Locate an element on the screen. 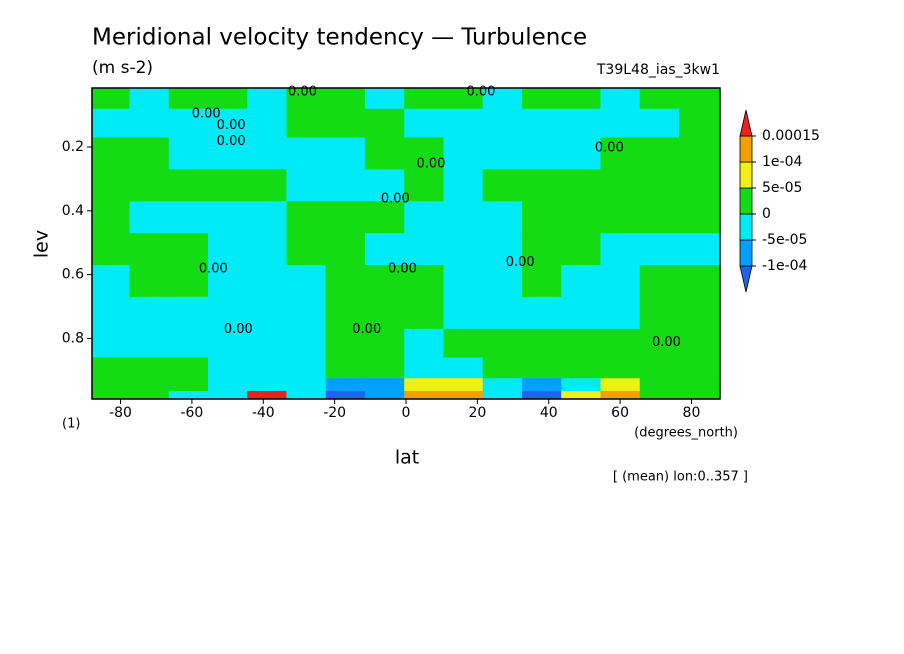 The width and height of the screenshot is (904, 654). colorbar-label: 1e-04 is located at coordinates (782, 162).